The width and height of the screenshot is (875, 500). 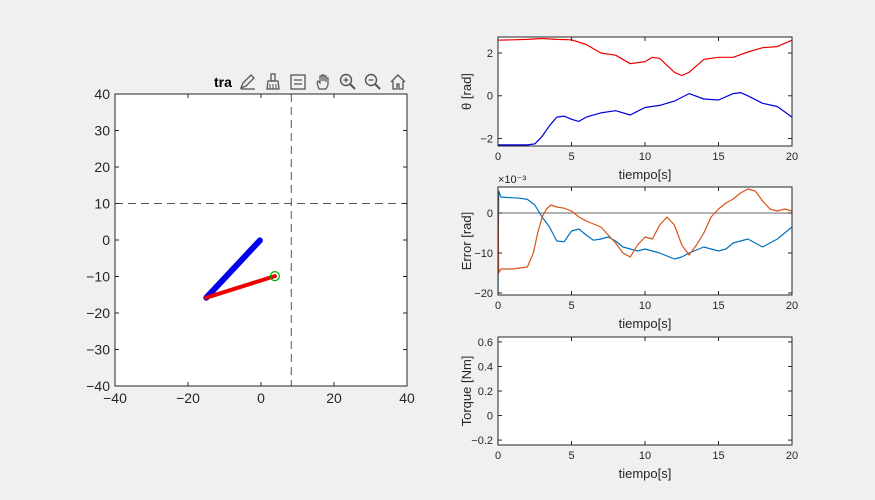 I want to click on pan-hand-icon, so click(x=323, y=82).